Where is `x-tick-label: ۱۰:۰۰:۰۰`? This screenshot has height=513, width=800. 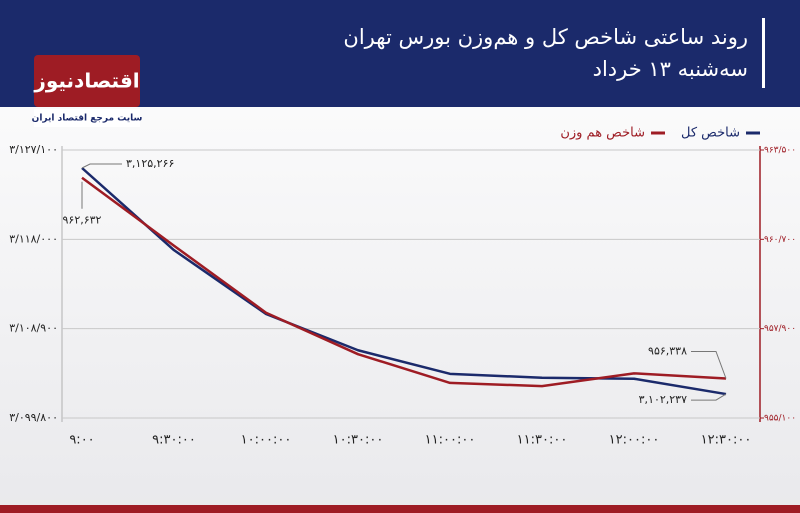
x-tick-label: ۱۰:۰۰:۰۰ is located at coordinates (266, 440).